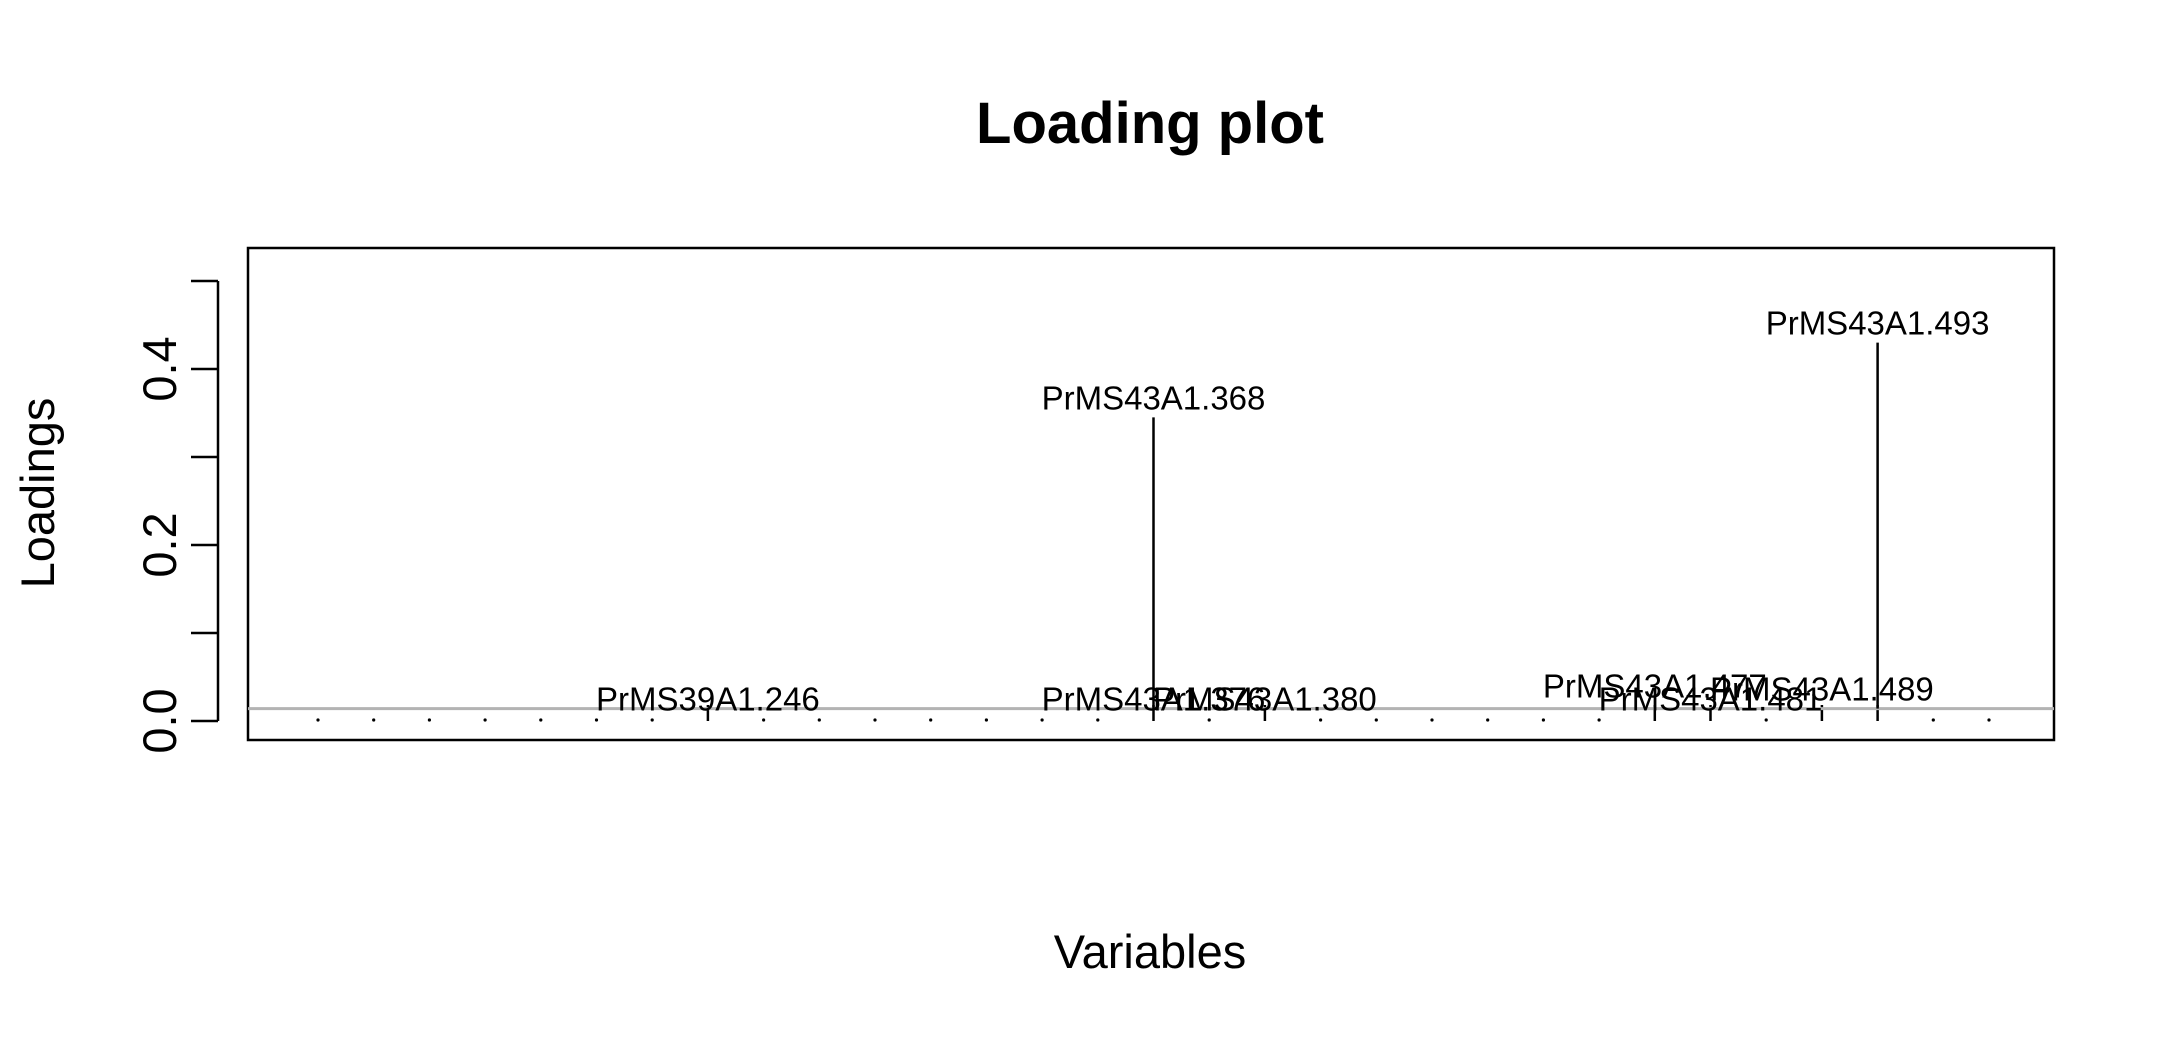 The image size is (2161, 1039). Describe the element at coordinates (159, 544) in the screenshot. I see `y-tick-label: 0.2` at that location.